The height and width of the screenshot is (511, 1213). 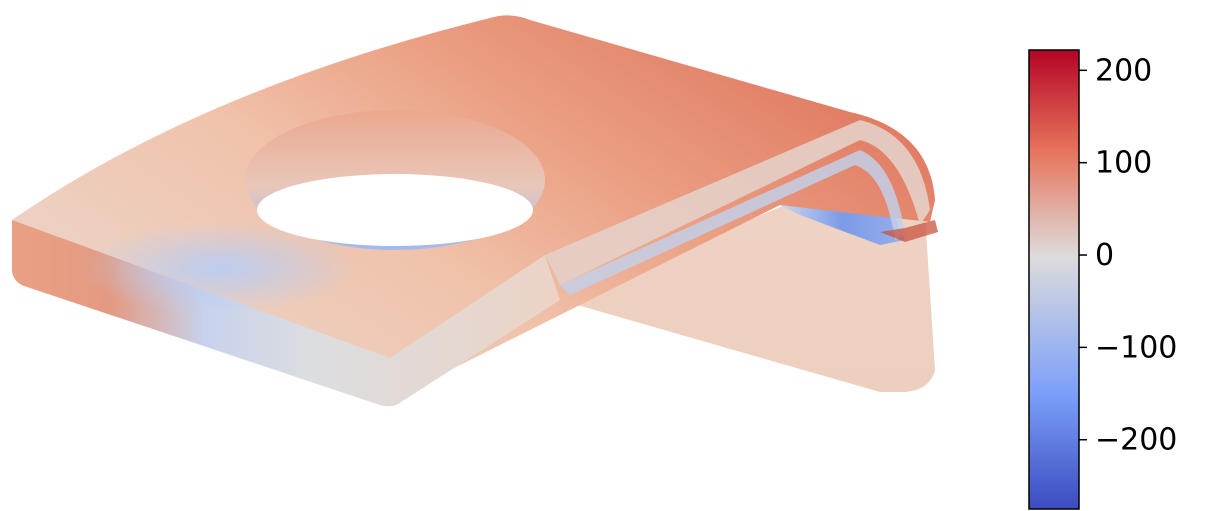 I want to click on bend-tip, so click(x=909, y=231).